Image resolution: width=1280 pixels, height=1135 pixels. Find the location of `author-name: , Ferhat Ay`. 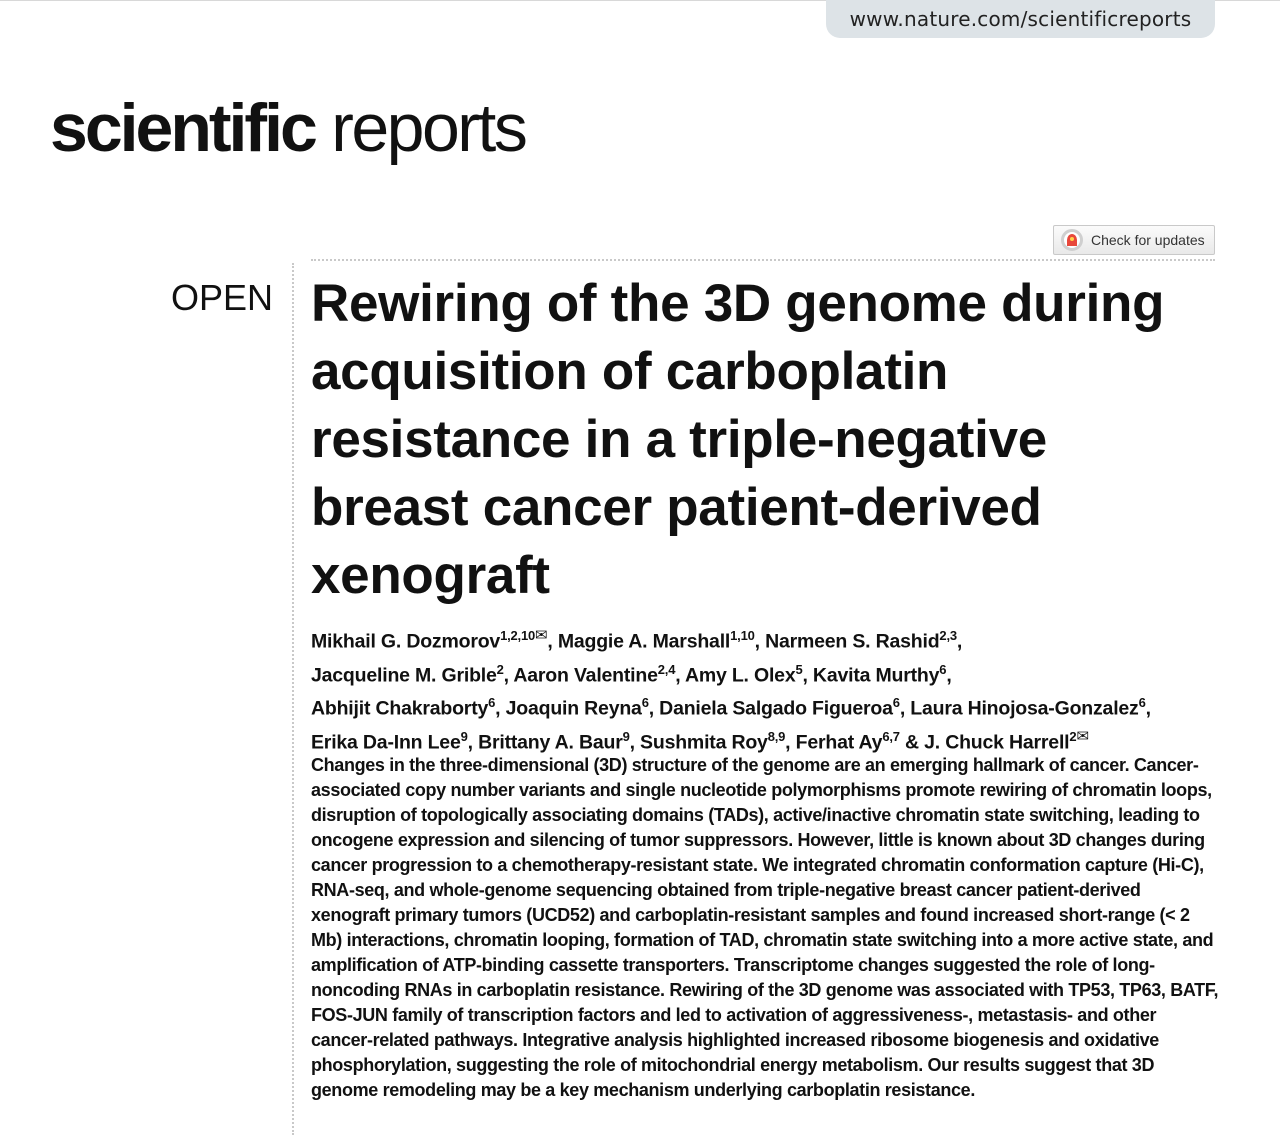

author-name: , Ferhat Ay is located at coordinates (834, 742).